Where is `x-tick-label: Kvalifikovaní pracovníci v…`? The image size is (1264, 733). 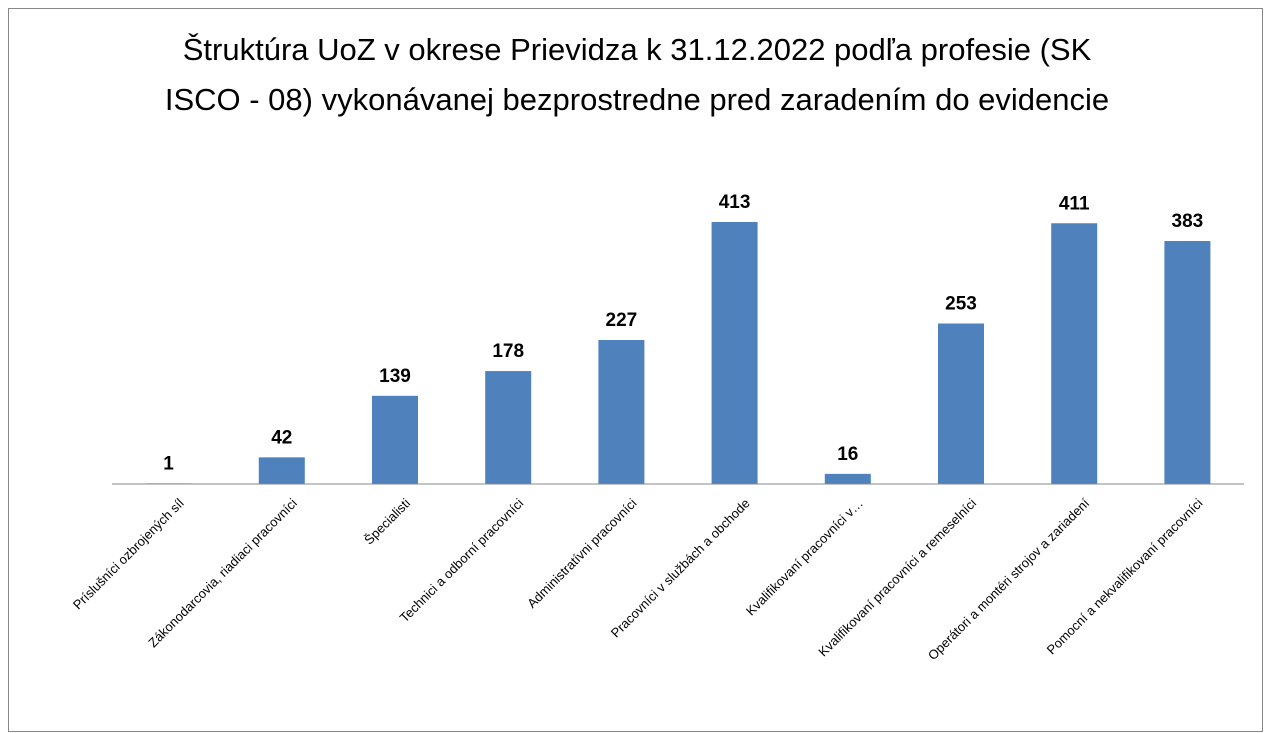
x-tick-label: Kvalifikovaní pracovníci v… is located at coordinates (804, 557).